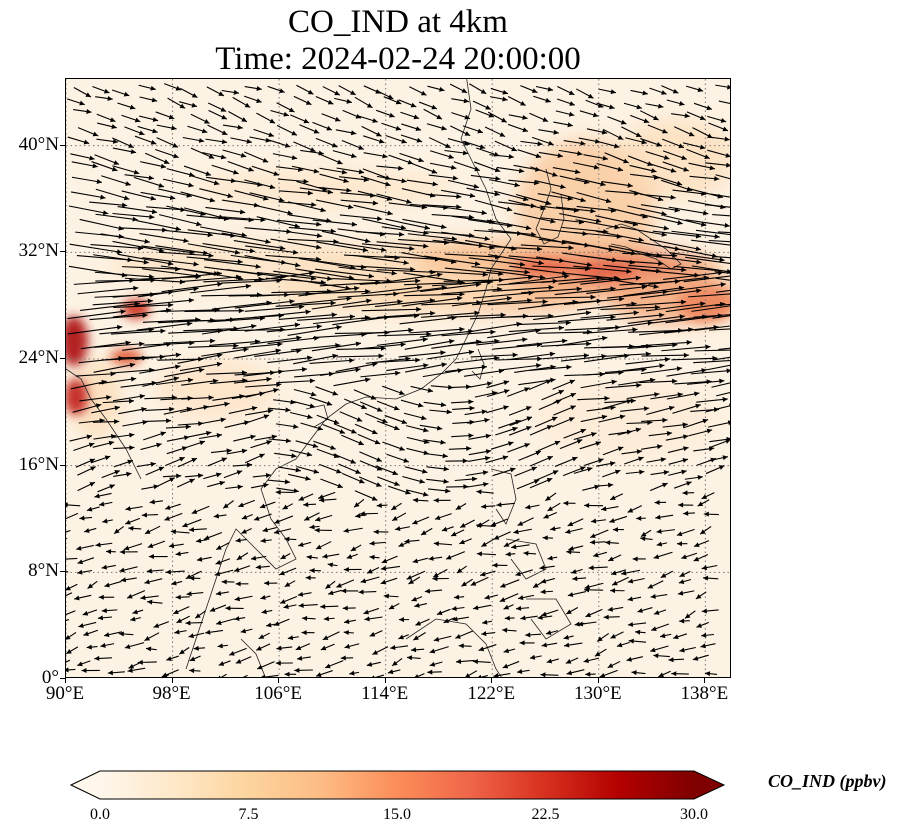  What do you see at coordinates (492, 680) in the screenshot?
I see `lon-tick` at bounding box center [492, 680].